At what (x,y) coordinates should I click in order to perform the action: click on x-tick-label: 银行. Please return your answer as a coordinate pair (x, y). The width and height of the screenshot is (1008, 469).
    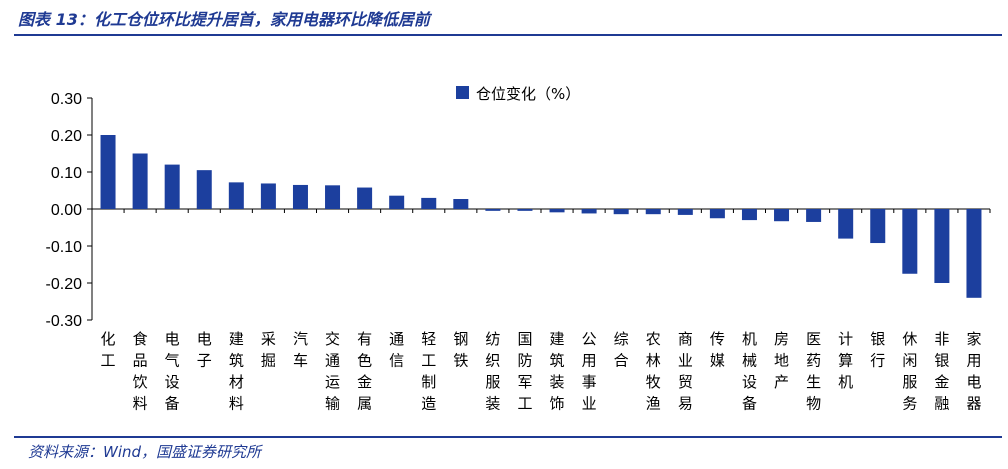
    Looking at the image, I should click on (877, 350).